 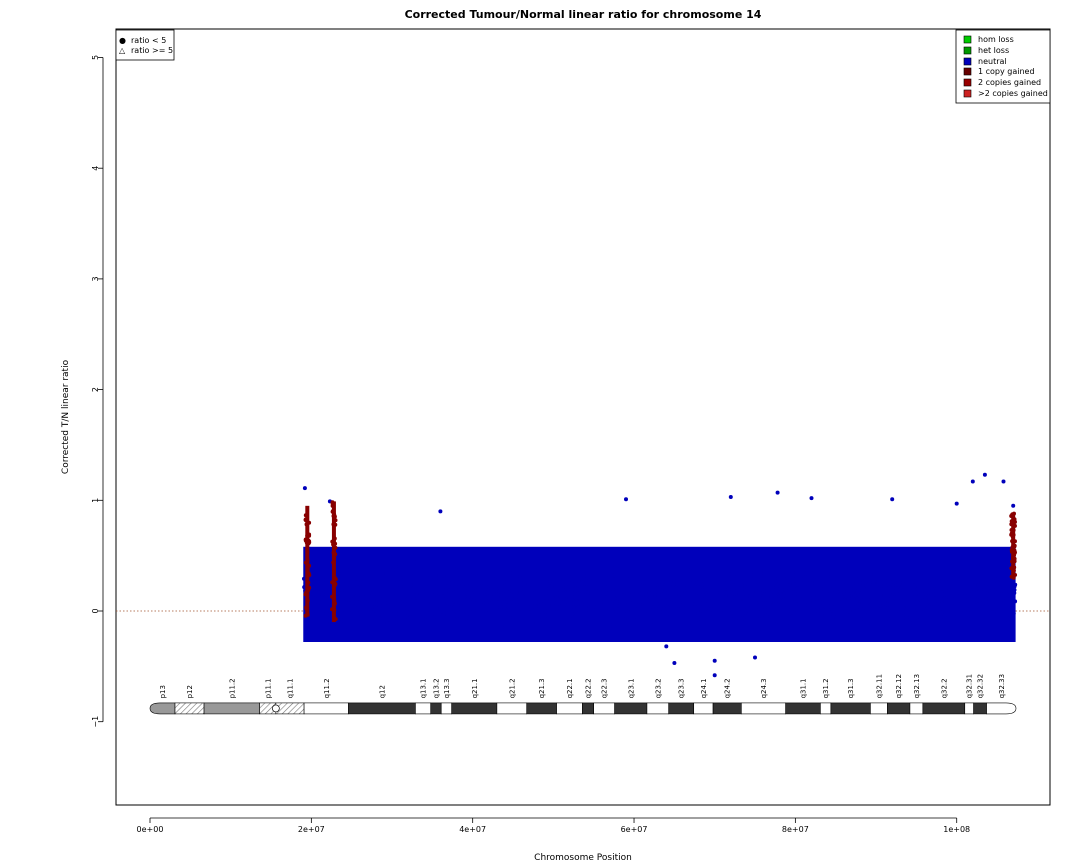 I want to click on band-label: q22.2, so click(x=589, y=688).